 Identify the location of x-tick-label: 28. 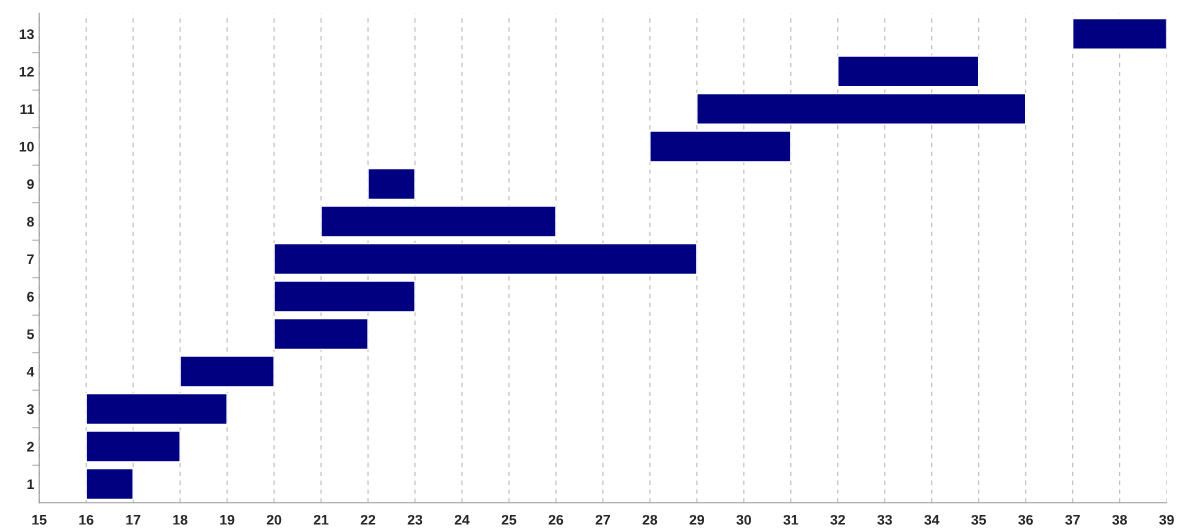
(650, 519).